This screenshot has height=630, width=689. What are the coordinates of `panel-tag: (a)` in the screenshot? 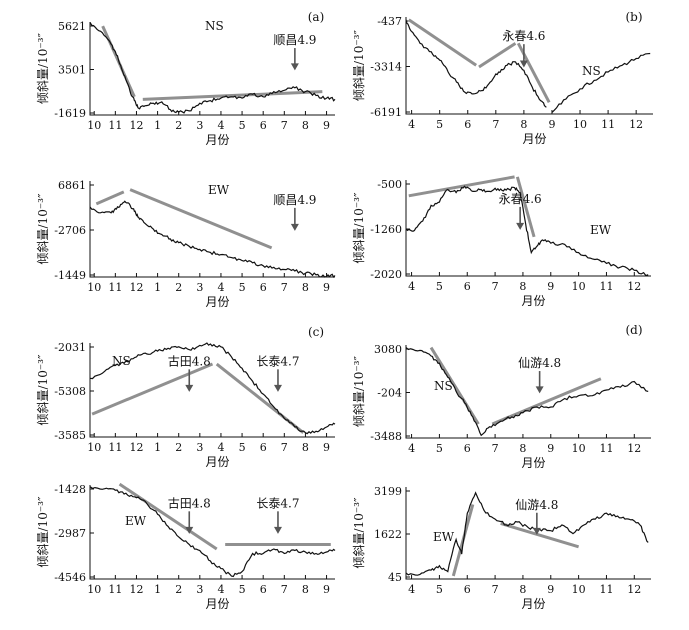 It's located at (316, 17).